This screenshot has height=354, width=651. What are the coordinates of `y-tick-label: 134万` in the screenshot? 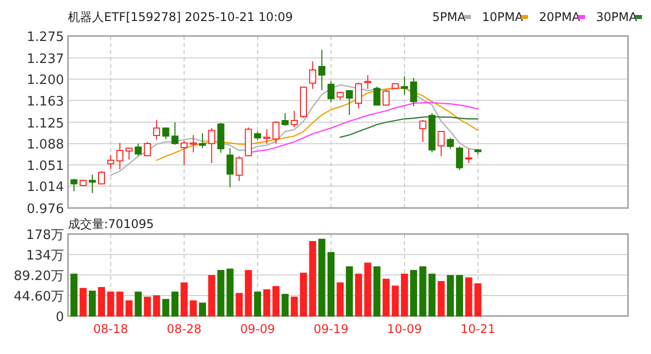 It's located at (45, 256).